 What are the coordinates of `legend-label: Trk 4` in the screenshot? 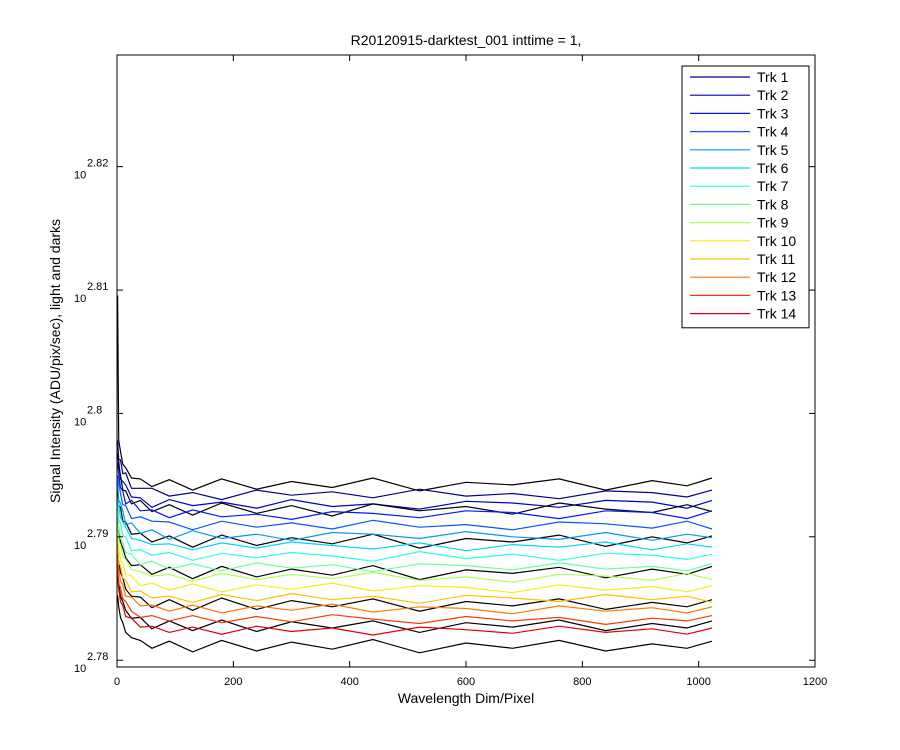 It's located at (773, 132).